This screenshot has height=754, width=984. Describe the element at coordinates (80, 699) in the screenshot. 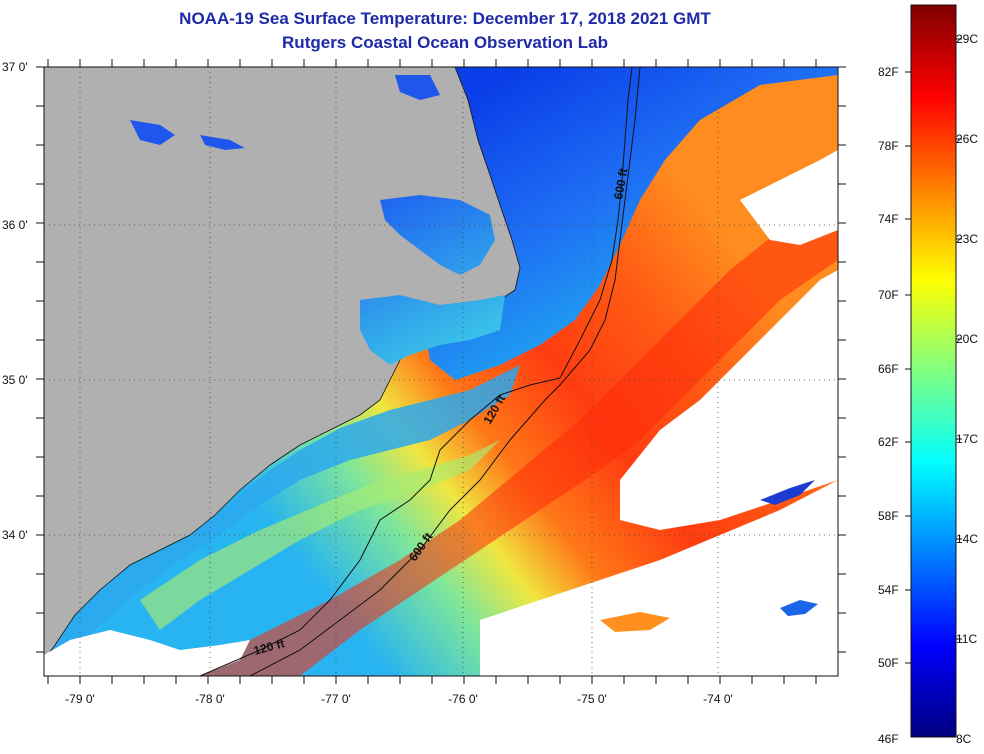

I see `longitude-label: -79 0'` at that location.